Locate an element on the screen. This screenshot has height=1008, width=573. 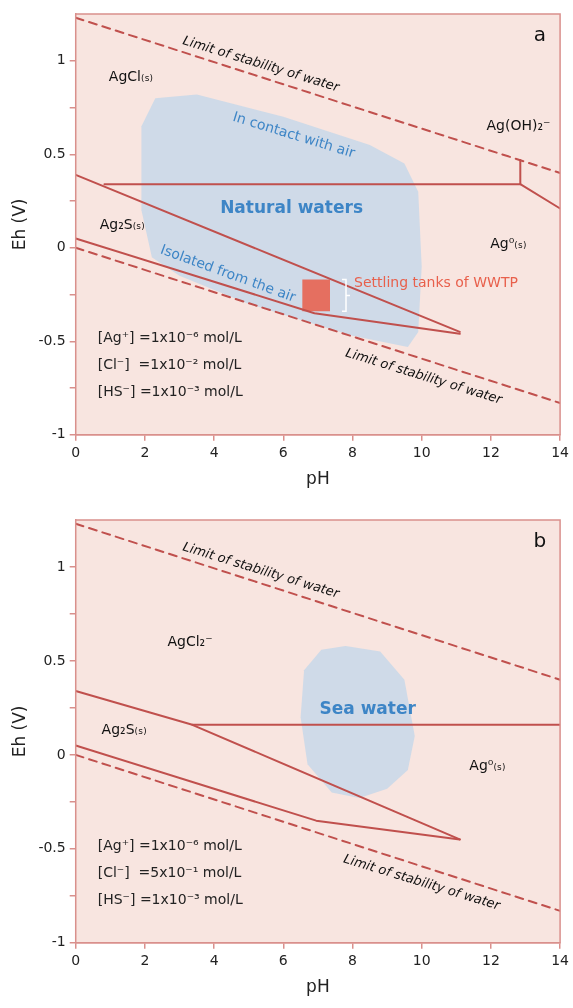
text: b is located at coordinates (540, 540).